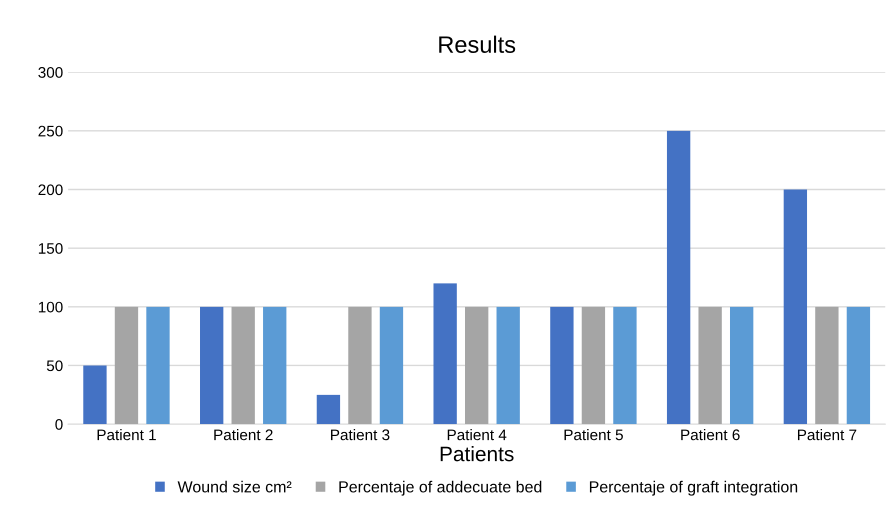  Describe the element at coordinates (127, 434) in the screenshot. I see `x-tick-label: Patient 1` at that location.